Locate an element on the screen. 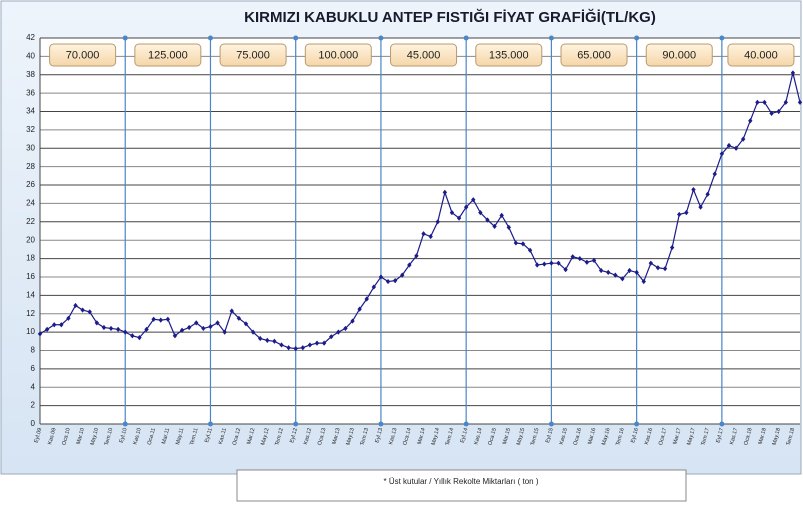 This screenshot has height=512, width=803. harvest-label: 75.000 is located at coordinates (253, 55).